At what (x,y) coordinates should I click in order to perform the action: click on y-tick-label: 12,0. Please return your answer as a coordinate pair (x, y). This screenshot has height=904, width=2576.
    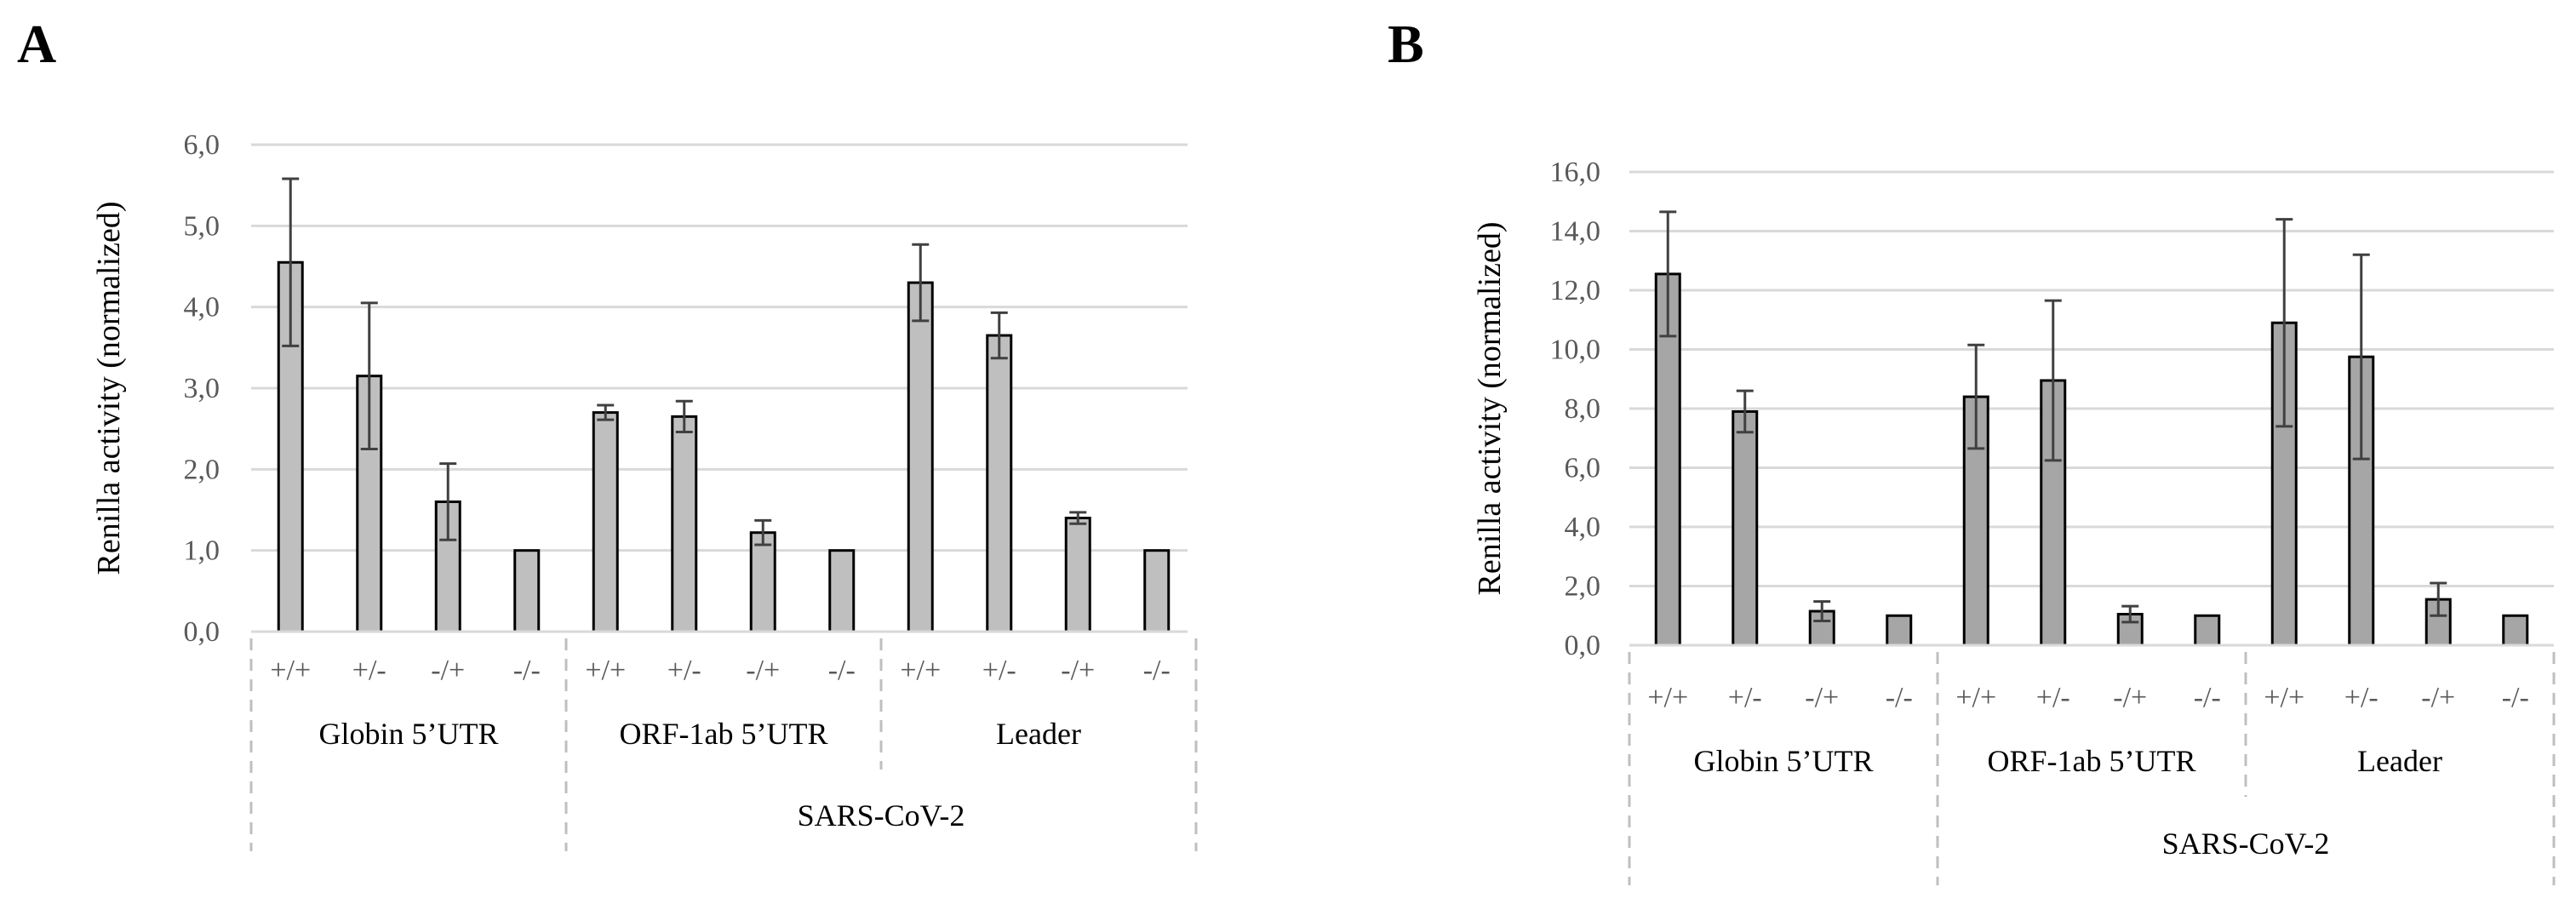
    Looking at the image, I should click on (1576, 290).